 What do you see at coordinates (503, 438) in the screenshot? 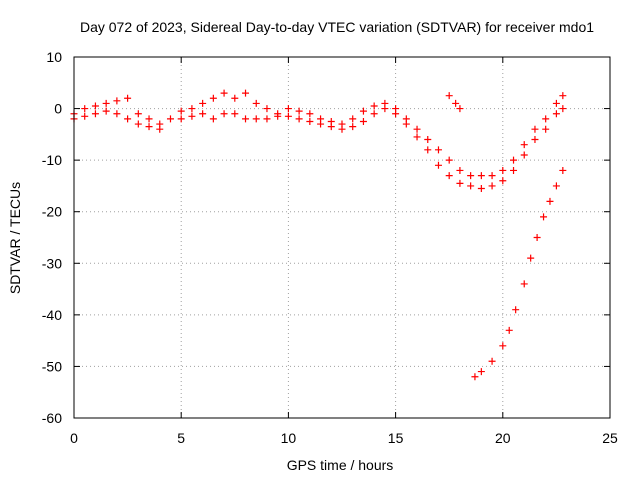
I see `x-tick-label: 20` at bounding box center [503, 438].